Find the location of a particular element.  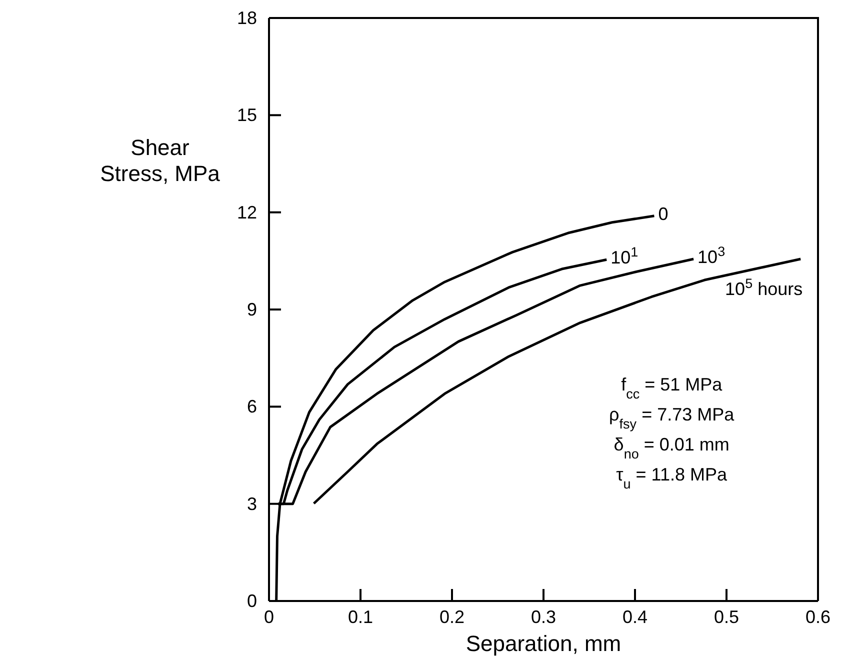

x-tick-label: 0.6 is located at coordinates (818, 617).